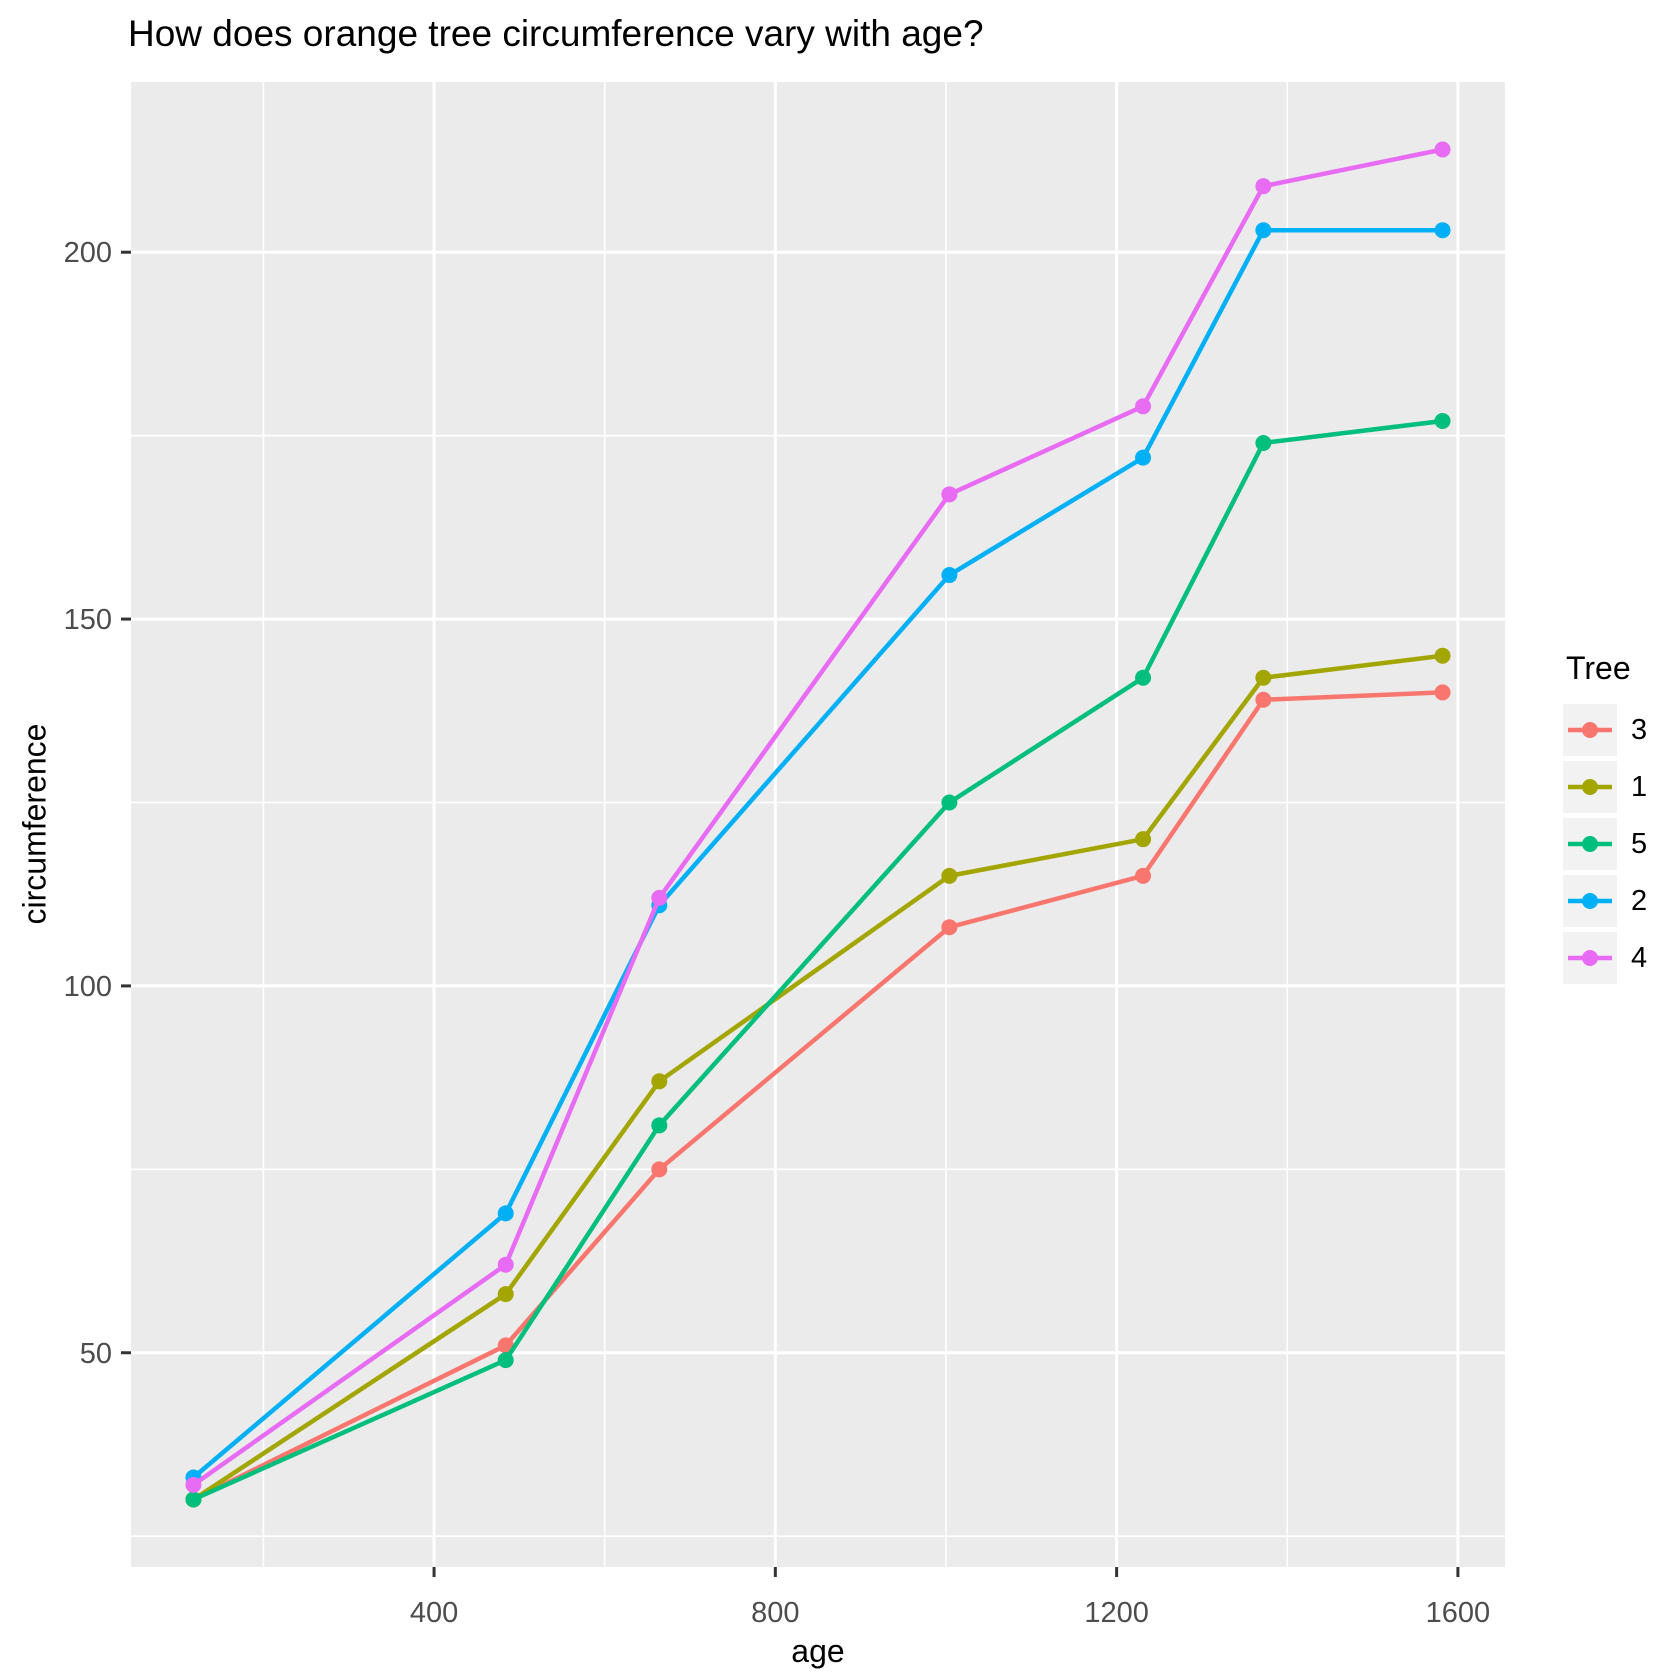  Describe the element at coordinates (88, 253) in the screenshot. I see `y-tick-label: 200` at that location.